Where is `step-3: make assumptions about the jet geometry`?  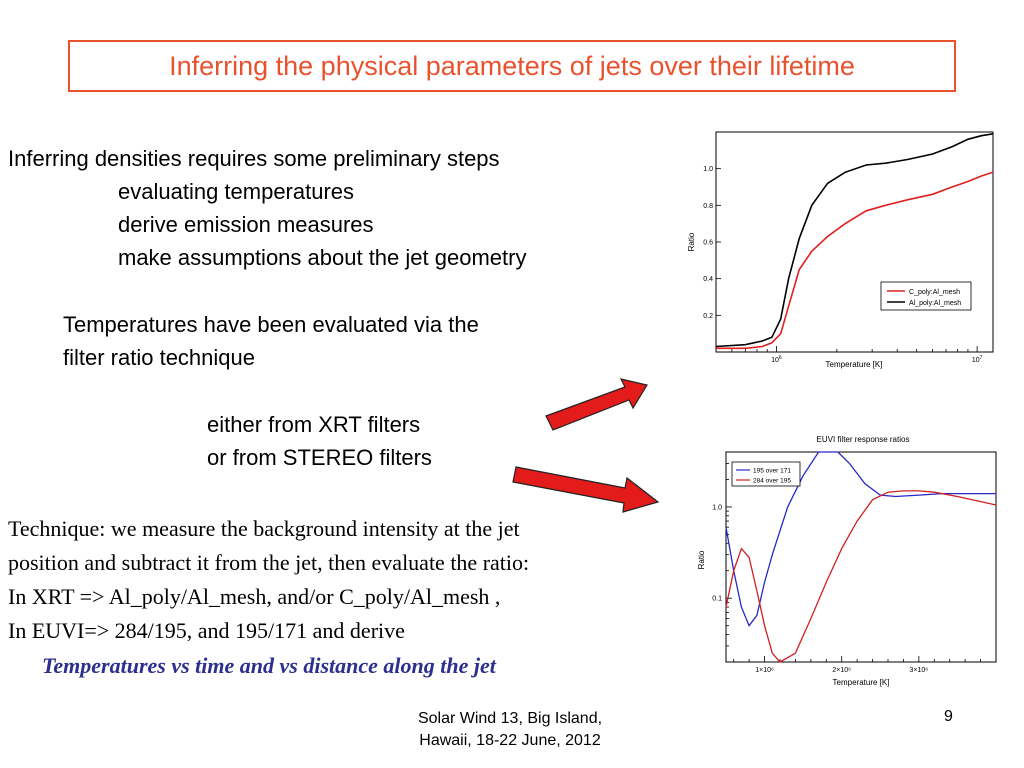 step-3: make assumptions about the jet geometry is located at coordinates (322, 257).